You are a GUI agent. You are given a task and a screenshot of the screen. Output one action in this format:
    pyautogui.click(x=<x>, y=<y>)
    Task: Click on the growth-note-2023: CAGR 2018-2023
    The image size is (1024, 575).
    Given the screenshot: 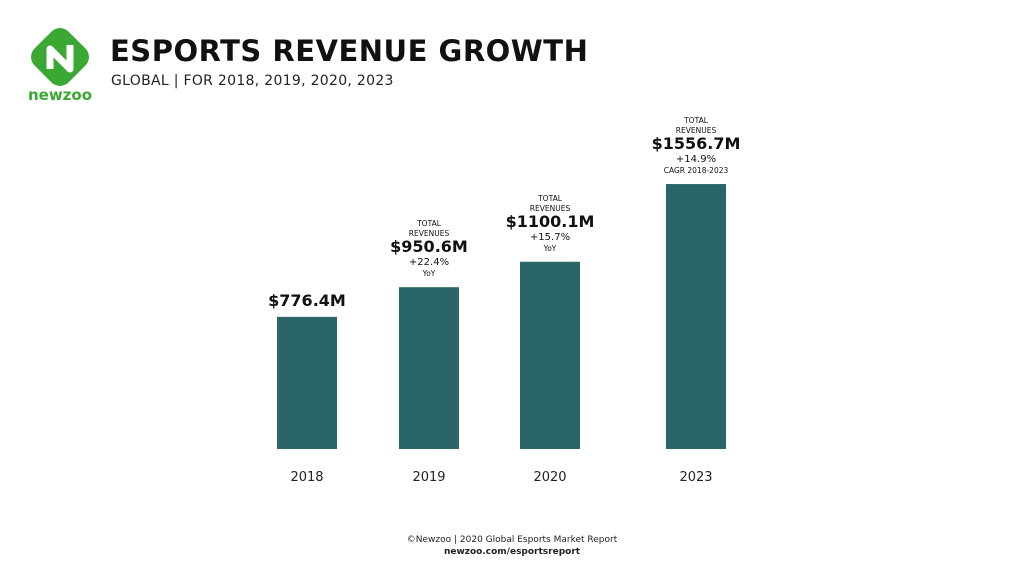 What is the action you would take?
    pyautogui.click(x=696, y=170)
    